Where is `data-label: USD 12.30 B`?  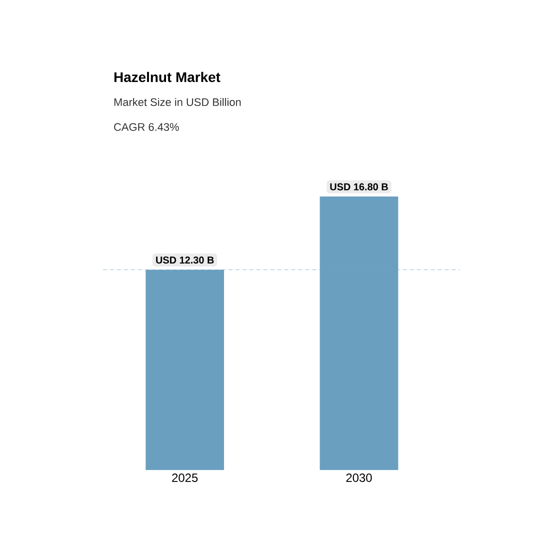
data-label: USD 12.30 B is located at coordinates (185, 260).